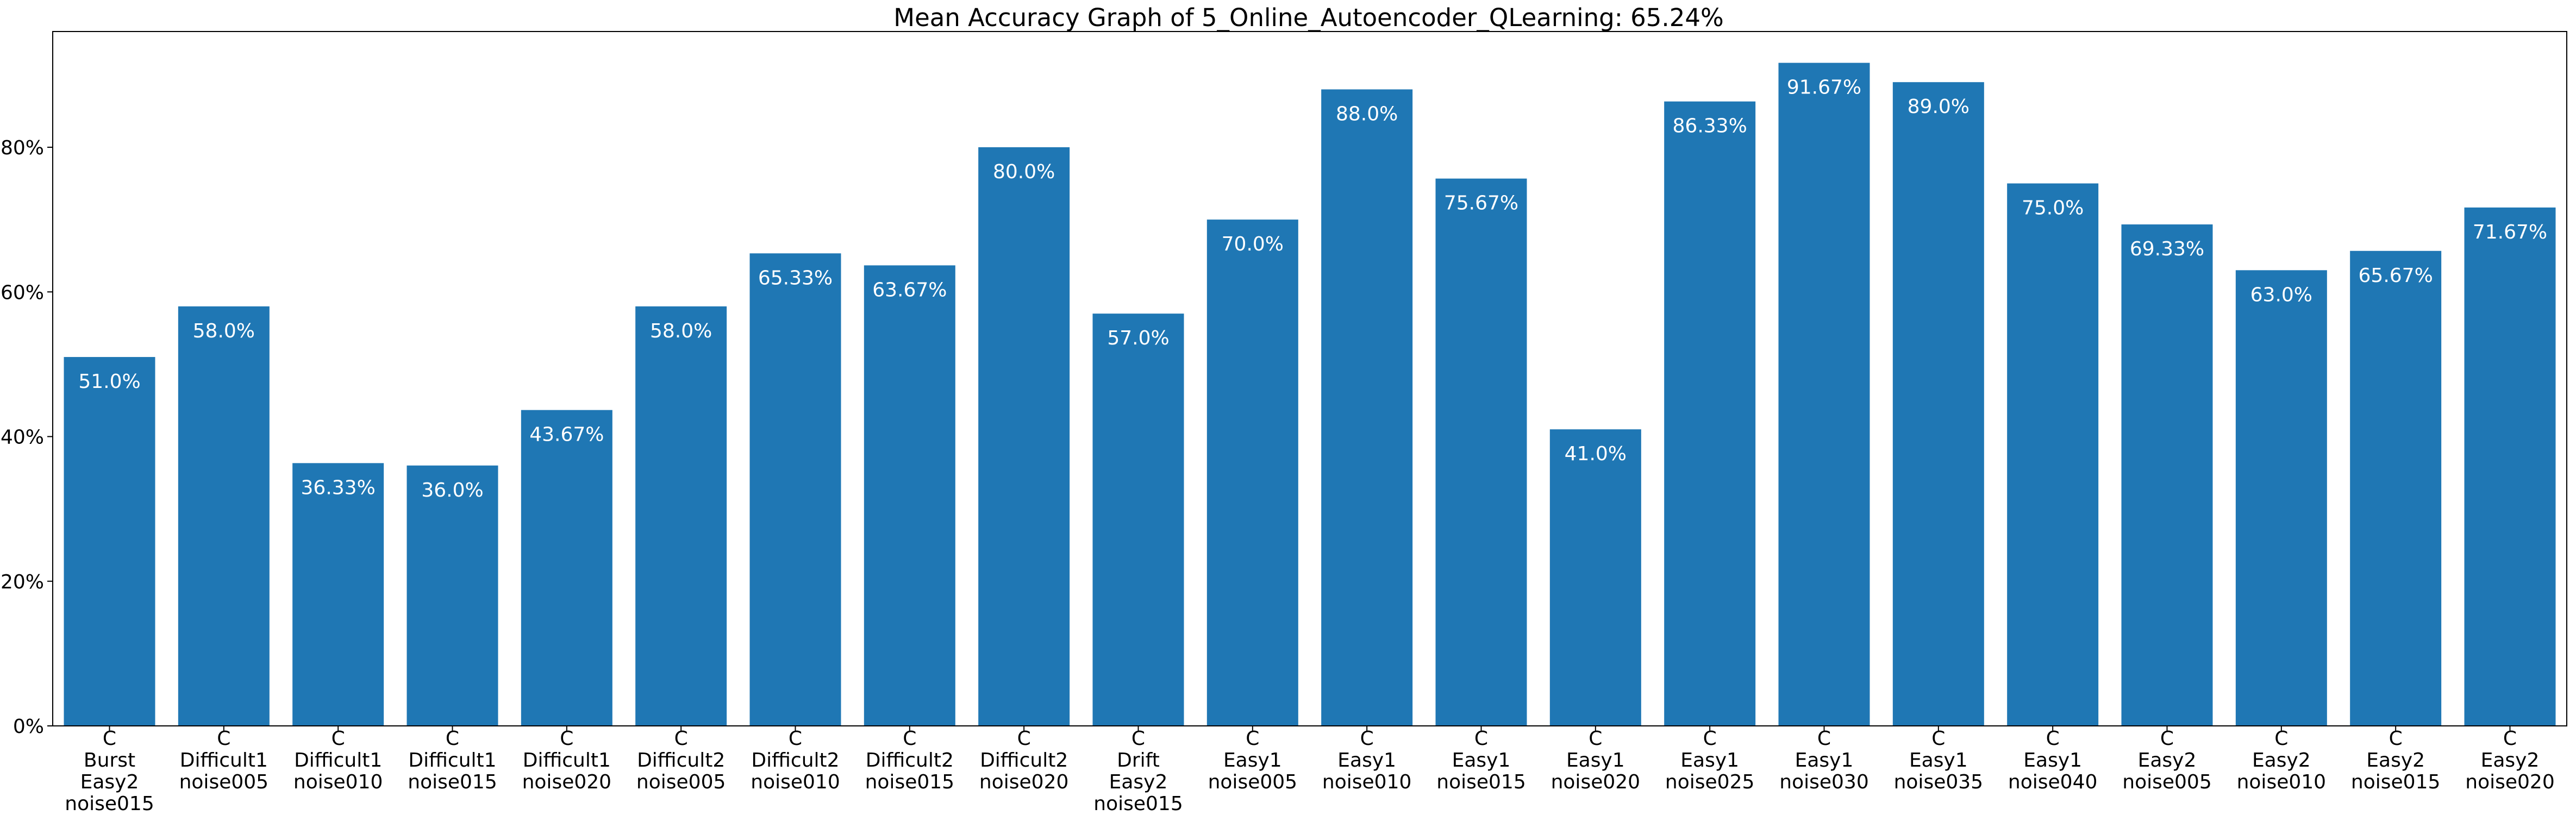  What do you see at coordinates (2281, 760) in the screenshot?
I see `x-tick-label: C Easy2 noise010` at bounding box center [2281, 760].